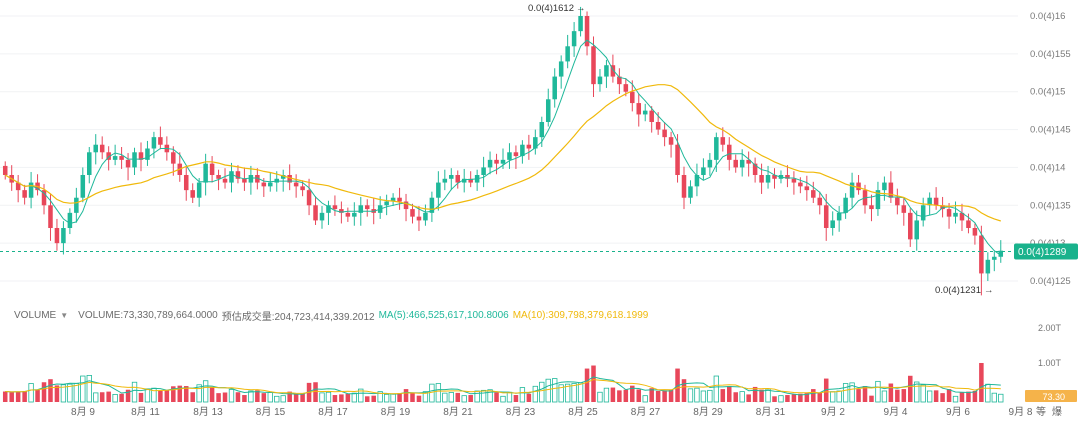  I want to click on price-tick: 0.0(4)125, so click(1050, 281).